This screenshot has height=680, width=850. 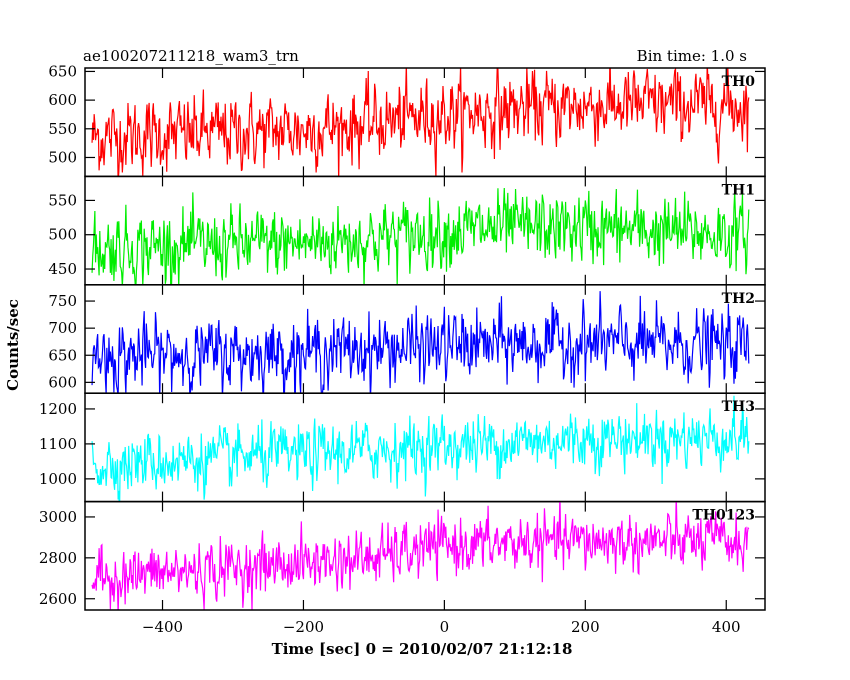 What do you see at coordinates (445, 627) in the screenshot?
I see `x-tick-label: 0` at bounding box center [445, 627].